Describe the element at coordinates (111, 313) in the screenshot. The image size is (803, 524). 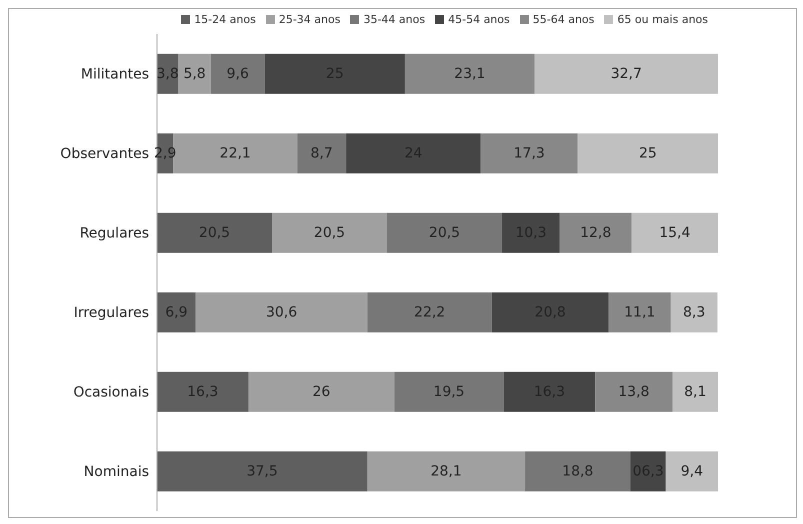
I see `y-tick-label: Irregulares` at that location.